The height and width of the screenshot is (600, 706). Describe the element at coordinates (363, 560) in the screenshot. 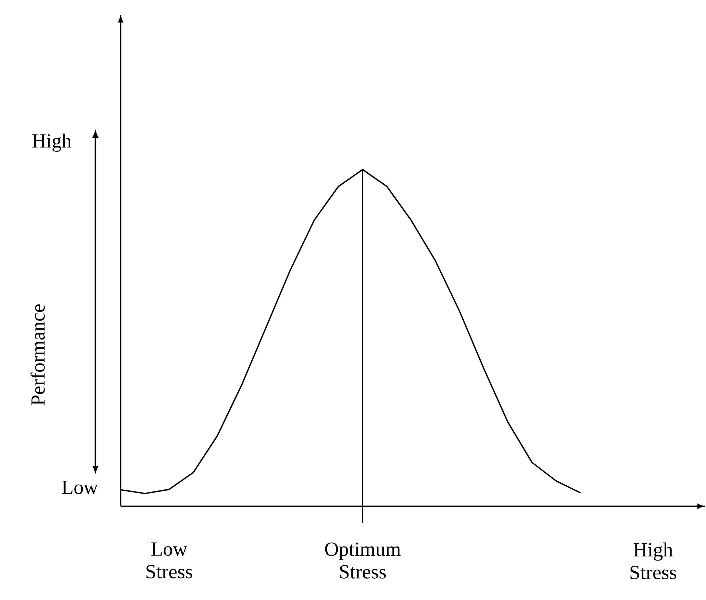

I see `x-tick-label: Optimum Stress` at that location.